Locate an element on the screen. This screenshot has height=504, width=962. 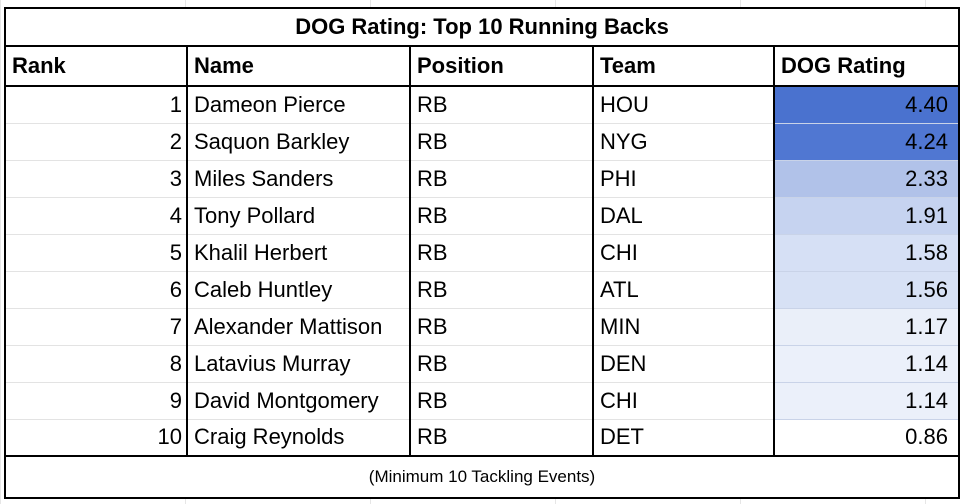
header-position: Position is located at coordinates (502, 67).